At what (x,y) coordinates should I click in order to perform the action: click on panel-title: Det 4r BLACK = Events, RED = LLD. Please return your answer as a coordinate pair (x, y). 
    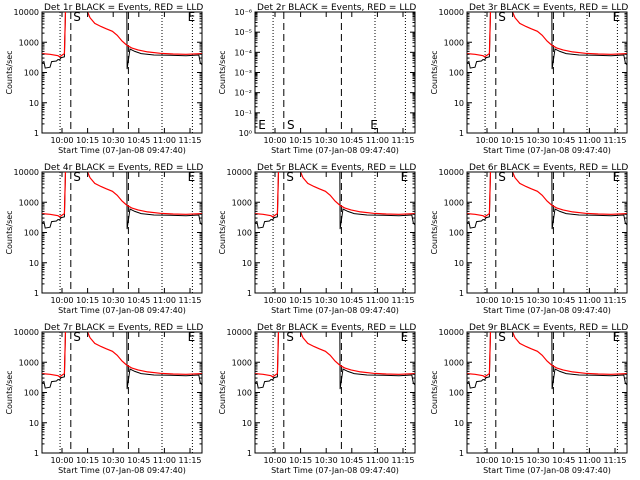
    Looking at the image, I should click on (123, 168).